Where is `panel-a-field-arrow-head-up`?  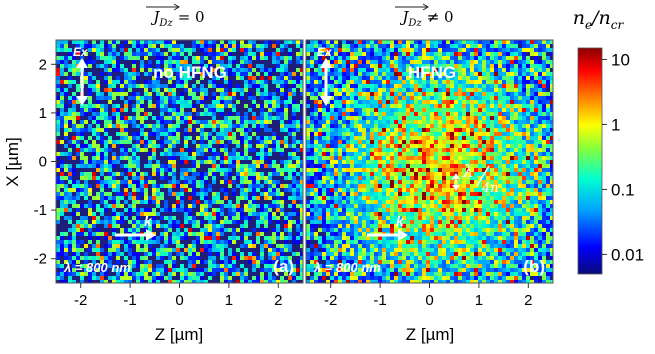 panel-a-field-arrow-head-up is located at coordinates (82, 63).